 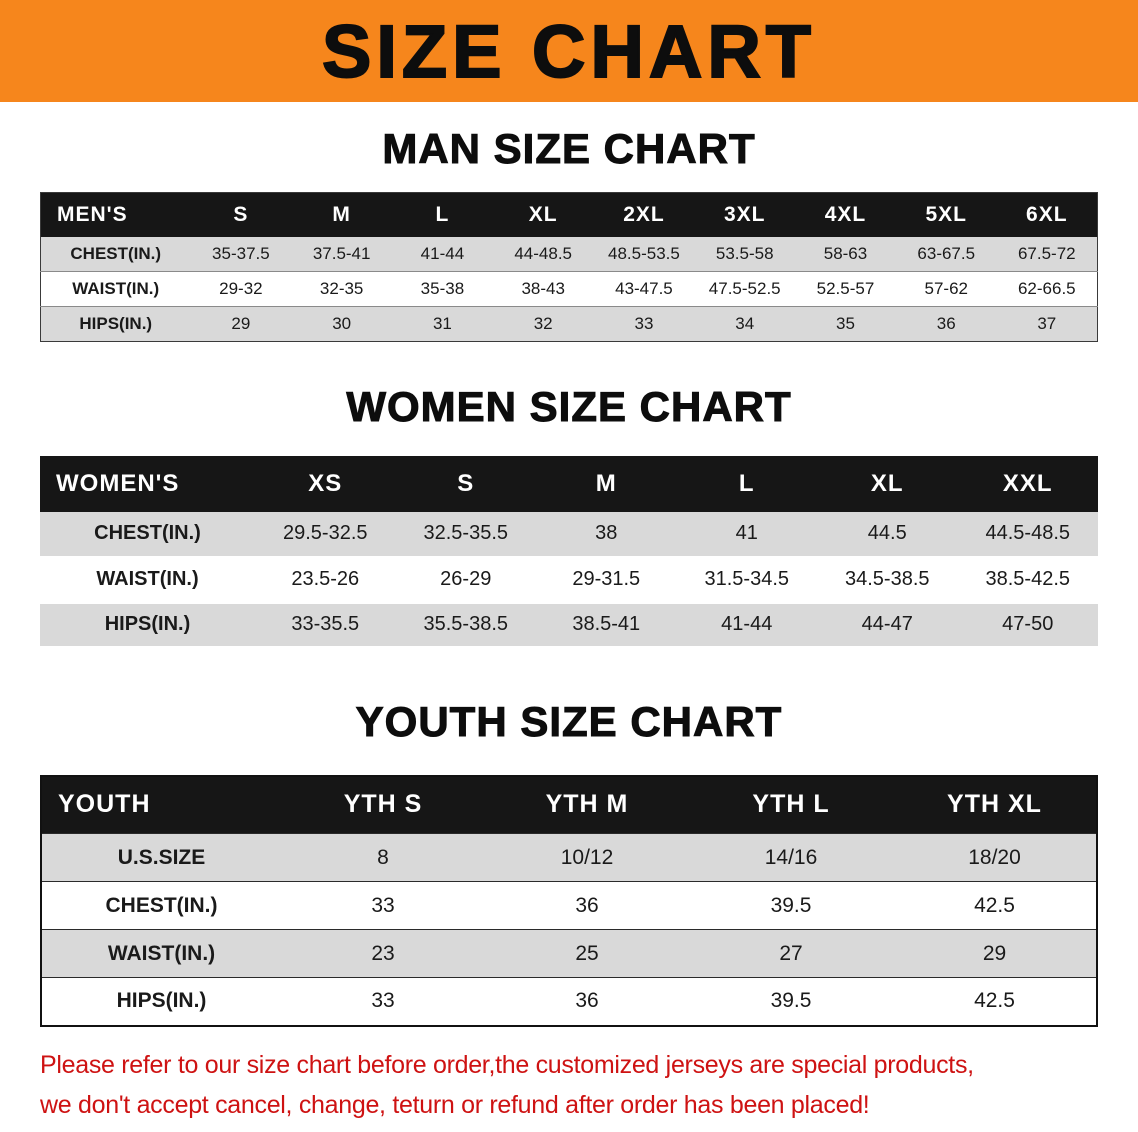 What do you see at coordinates (1027, 579) in the screenshot?
I see `size-value: 38.5-42.5` at bounding box center [1027, 579].